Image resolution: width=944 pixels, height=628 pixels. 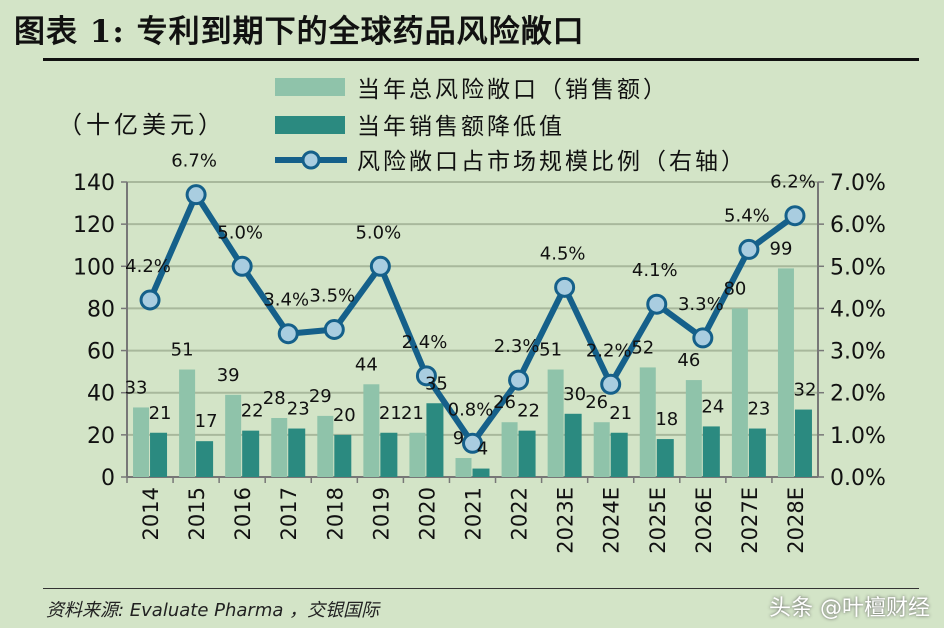 I want to click on y2-tick-label: 6.0%, so click(x=858, y=225).